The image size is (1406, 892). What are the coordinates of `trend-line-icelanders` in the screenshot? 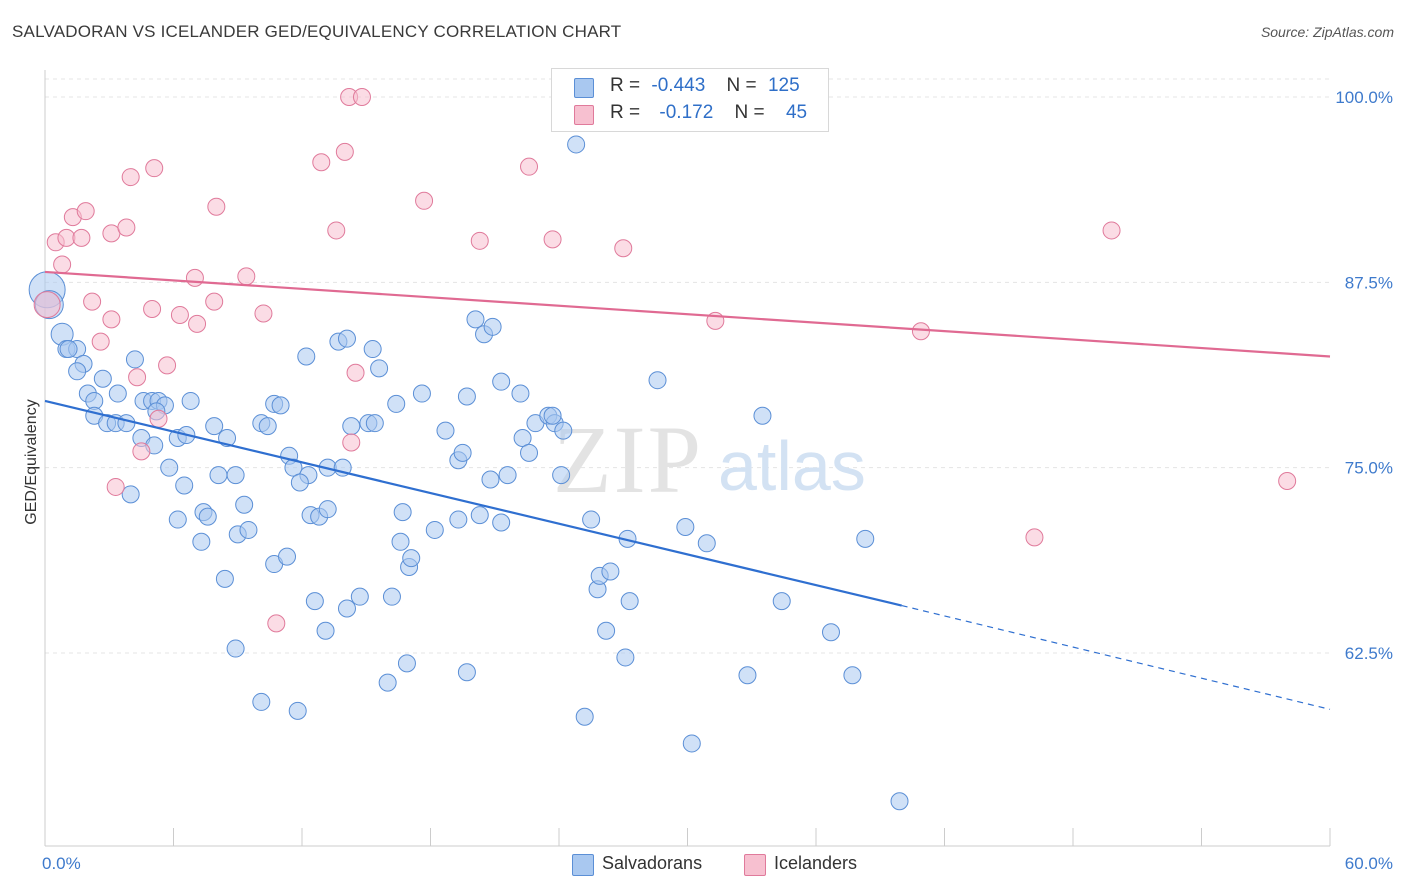 It's located at (687, 314).